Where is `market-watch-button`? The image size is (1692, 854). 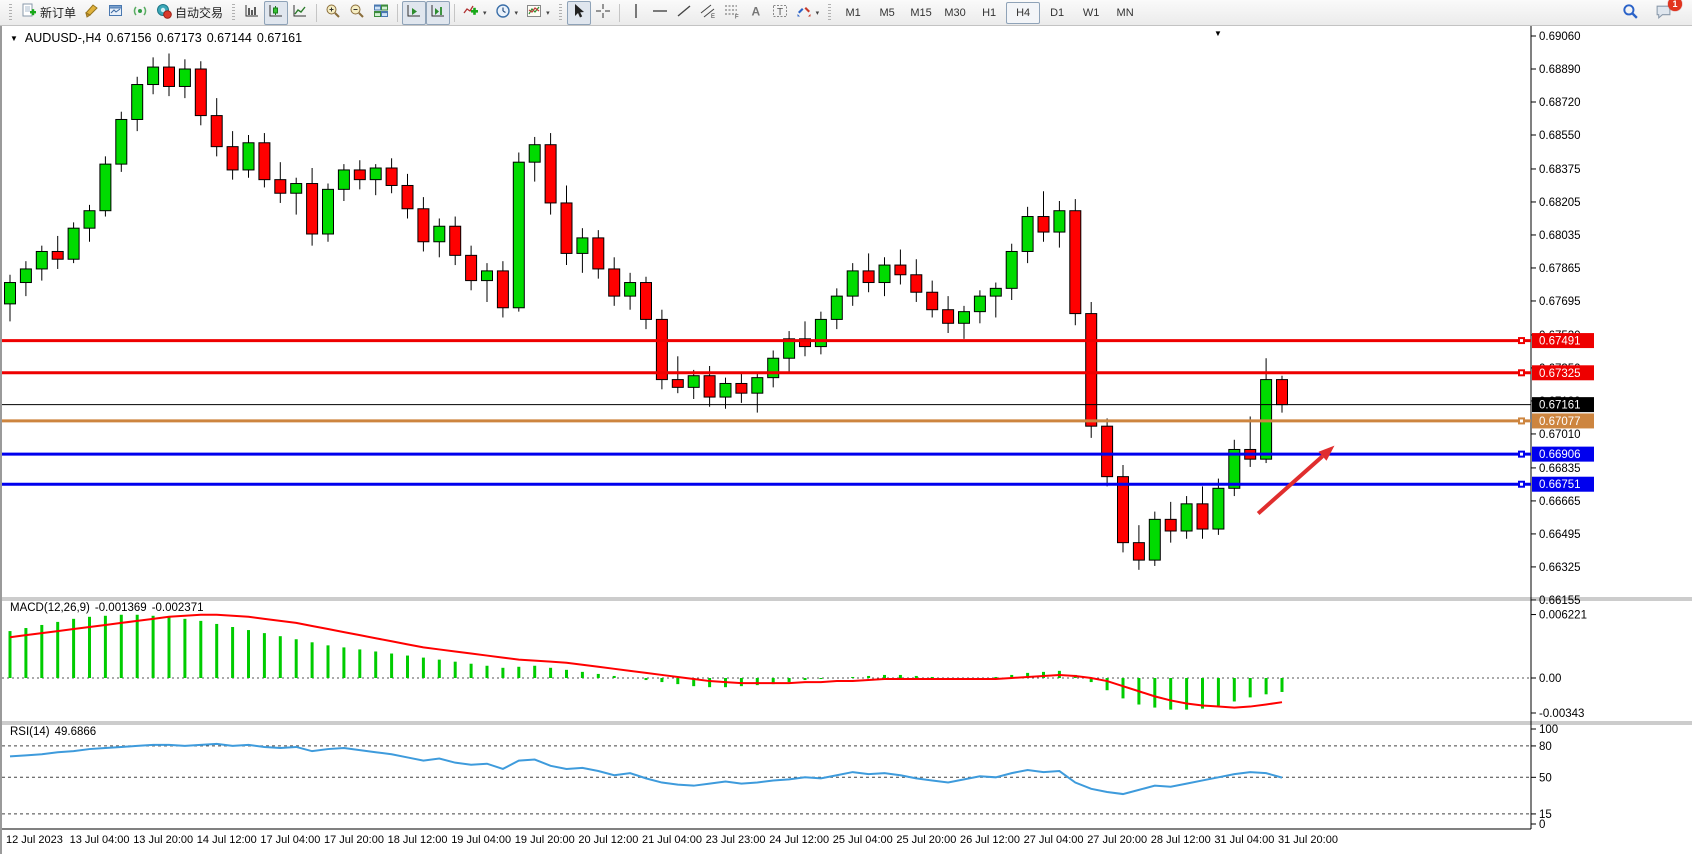
market-watch-button is located at coordinates (116, 13).